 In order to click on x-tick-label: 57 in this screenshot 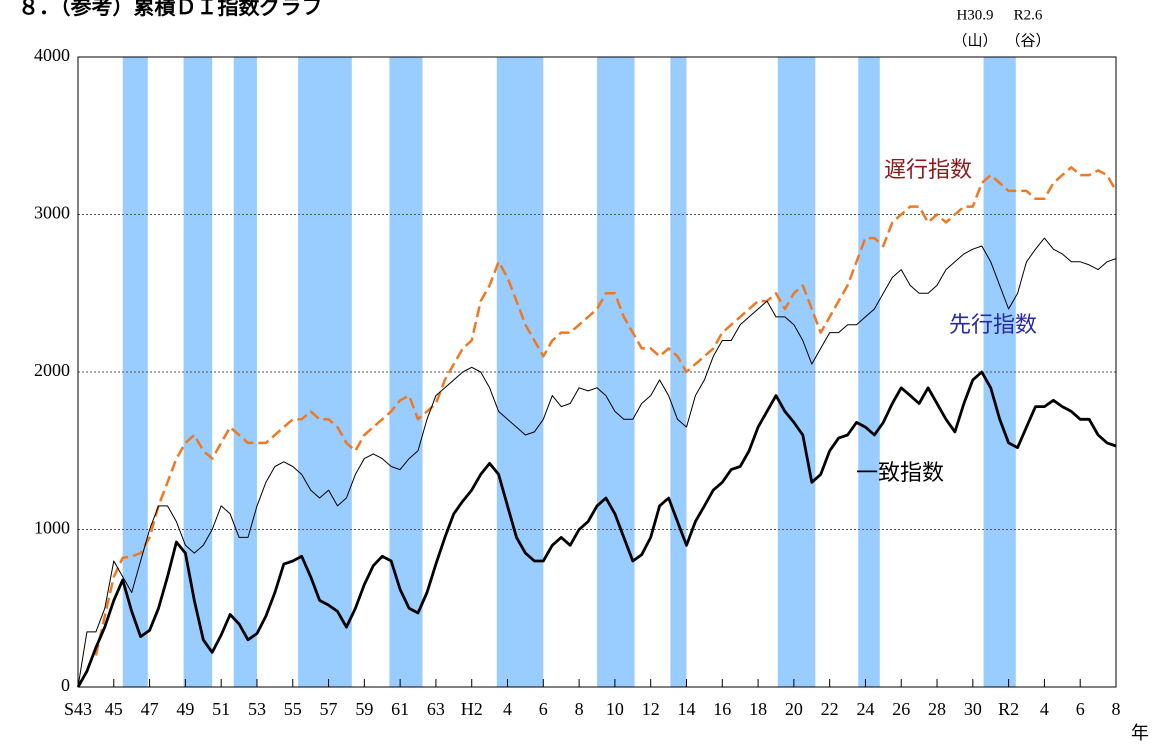, I will do `click(329, 709)`.